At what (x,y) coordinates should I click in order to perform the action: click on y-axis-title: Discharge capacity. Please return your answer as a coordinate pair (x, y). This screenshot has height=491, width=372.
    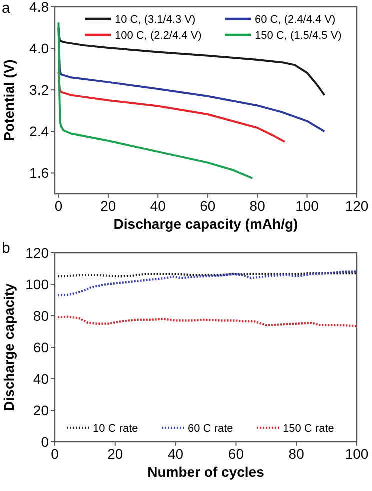
    Looking at the image, I should click on (9, 347).